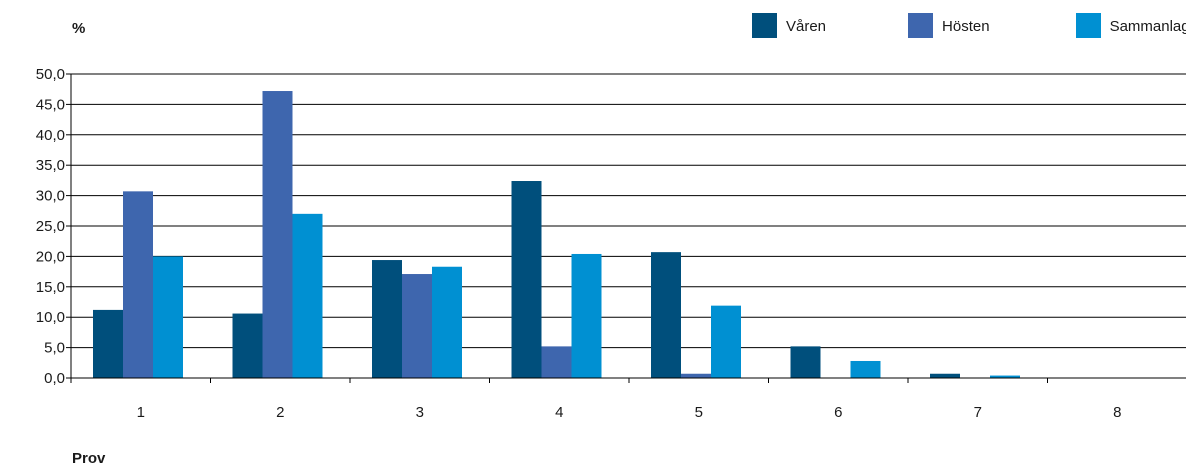 This screenshot has height=469, width=1186. What do you see at coordinates (79, 28) in the screenshot?
I see `y-axis-label: %` at bounding box center [79, 28].